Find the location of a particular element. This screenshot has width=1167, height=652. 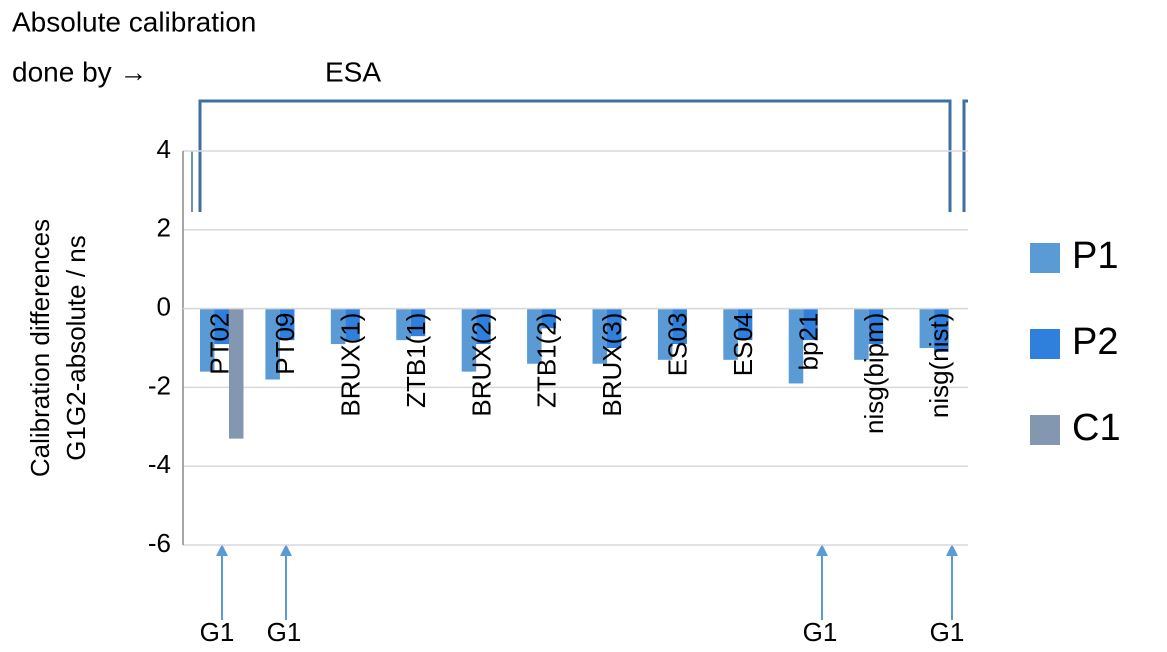

x-tick-label: BRUX(2) is located at coordinates (481, 365).